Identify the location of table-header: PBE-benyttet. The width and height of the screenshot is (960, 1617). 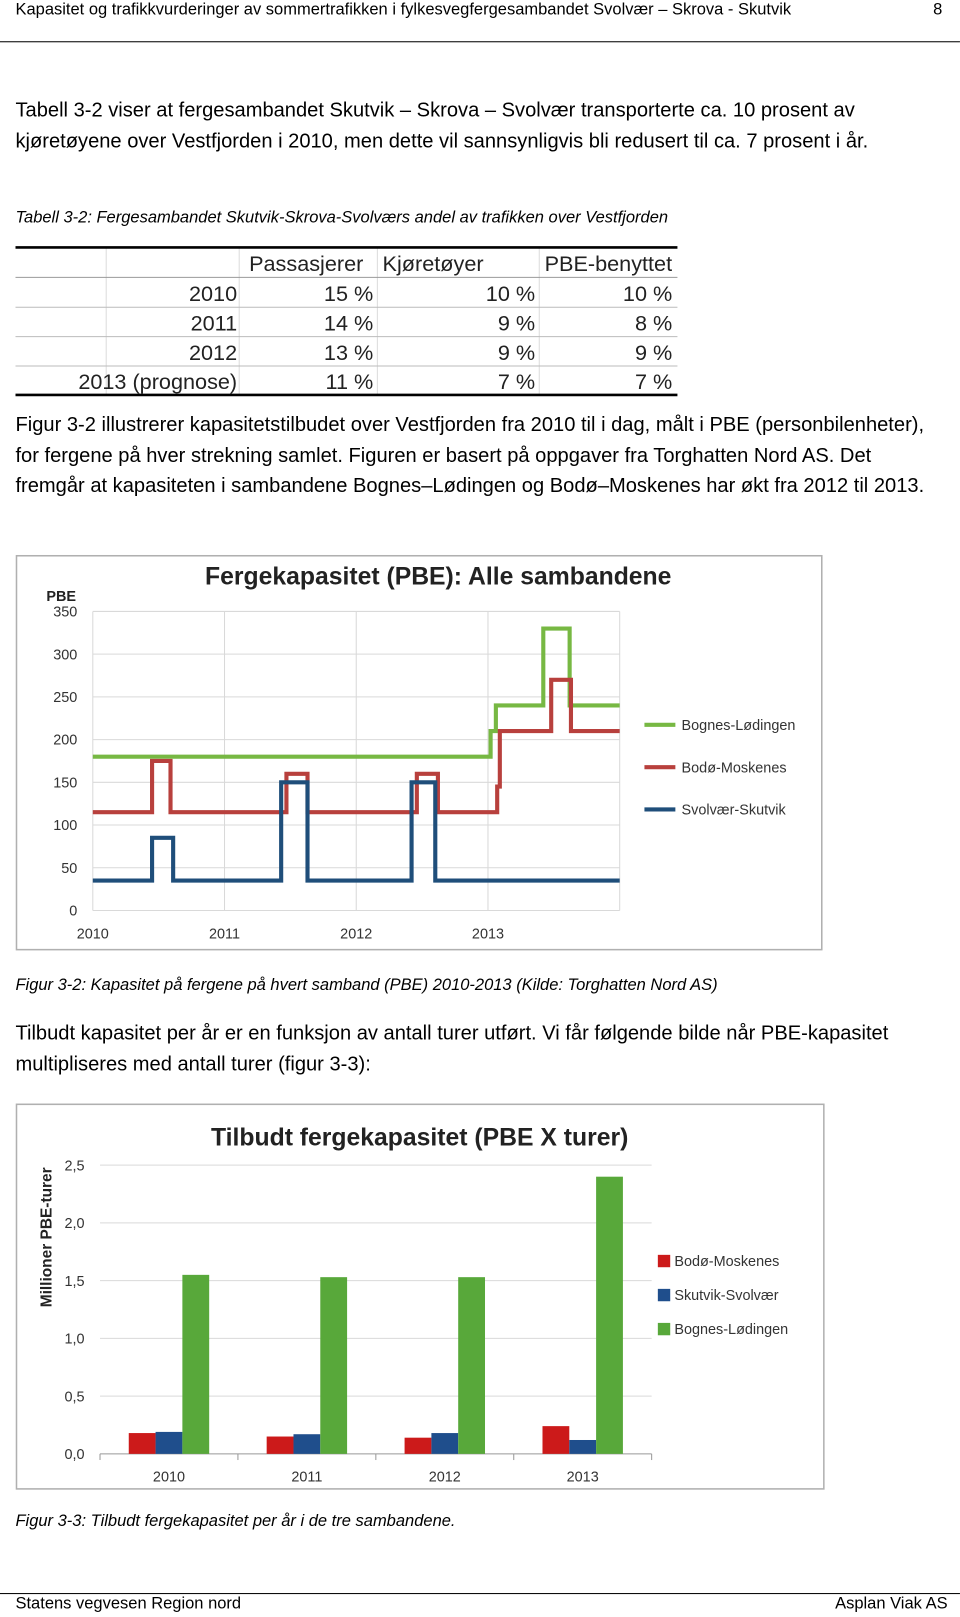
(609, 263).